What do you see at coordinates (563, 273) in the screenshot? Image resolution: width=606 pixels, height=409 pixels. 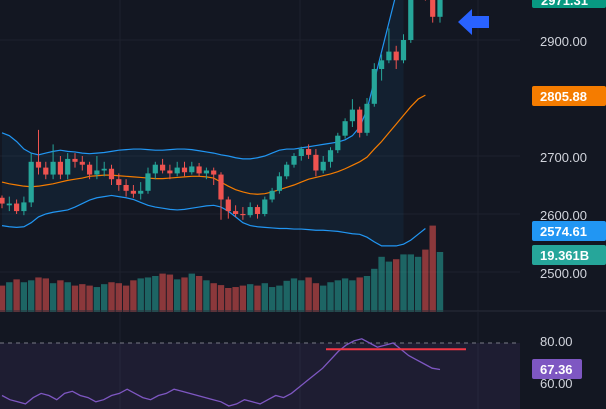 I see `price-tick-label: 2500.00` at bounding box center [563, 273].